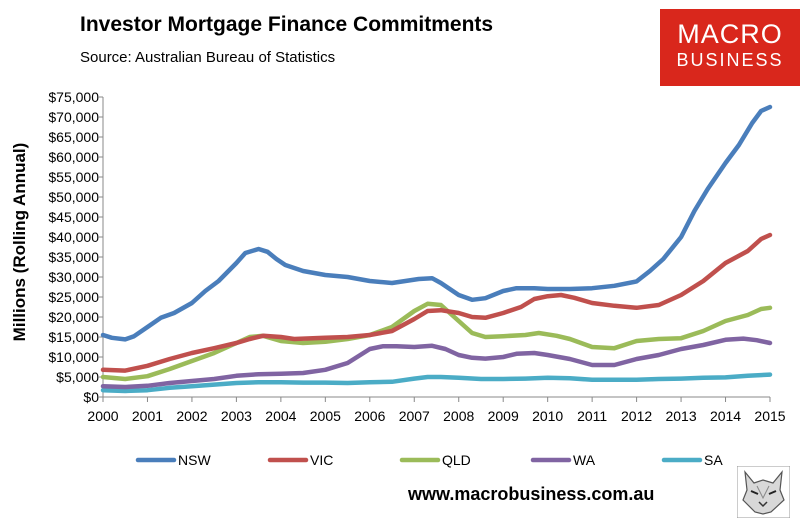 This screenshot has width=808, height=523. Describe the element at coordinates (73, 297) in the screenshot. I see `y-tick-label: $25,000` at that location.